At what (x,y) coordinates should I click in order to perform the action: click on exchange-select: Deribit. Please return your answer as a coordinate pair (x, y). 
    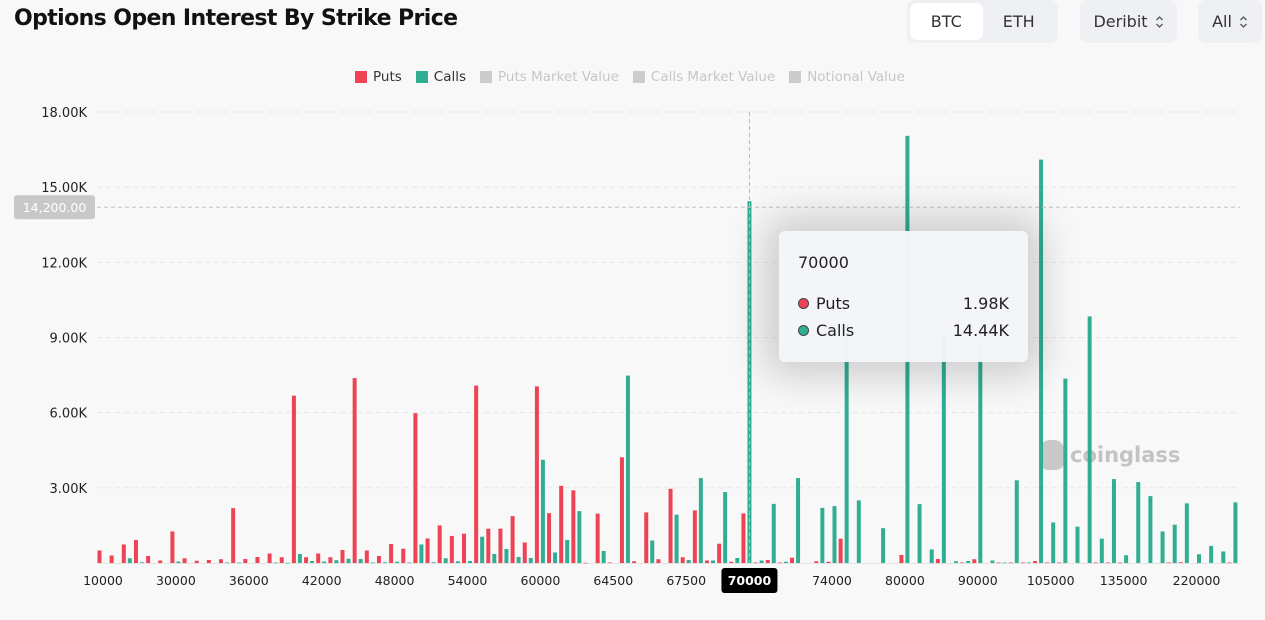
    Looking at the image, I should click on (1128, 21).